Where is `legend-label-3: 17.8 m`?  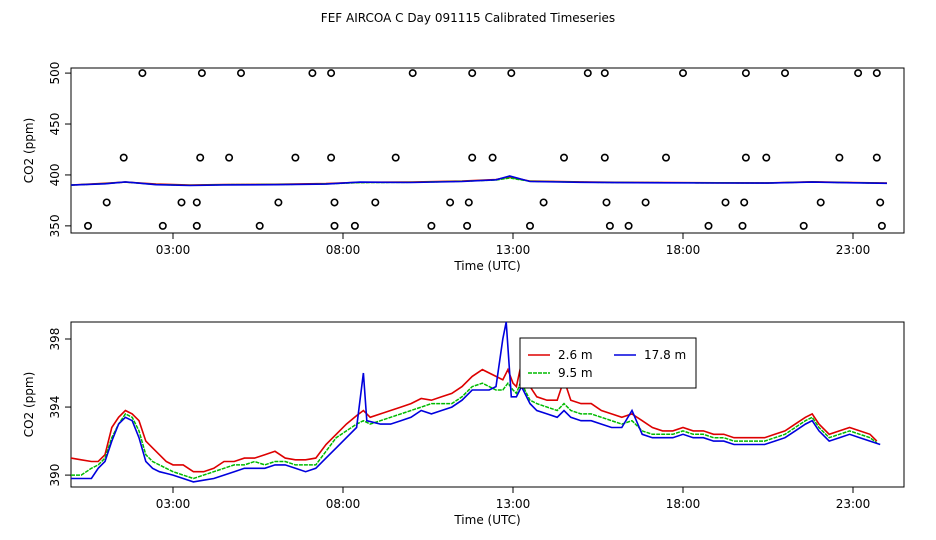 legend-label-3: 17.8 m is located at coordinates (665, 355).